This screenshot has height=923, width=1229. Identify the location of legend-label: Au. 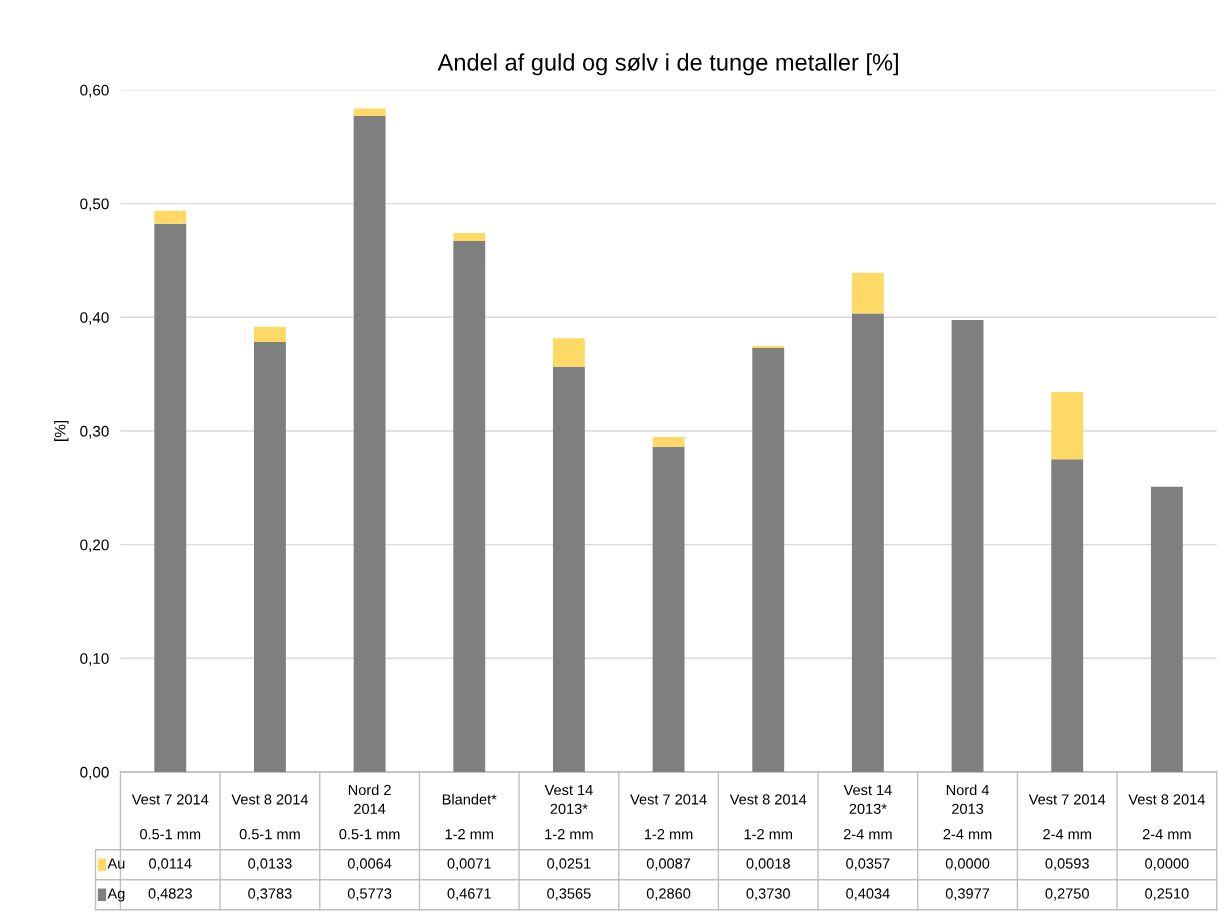
(116, 863).